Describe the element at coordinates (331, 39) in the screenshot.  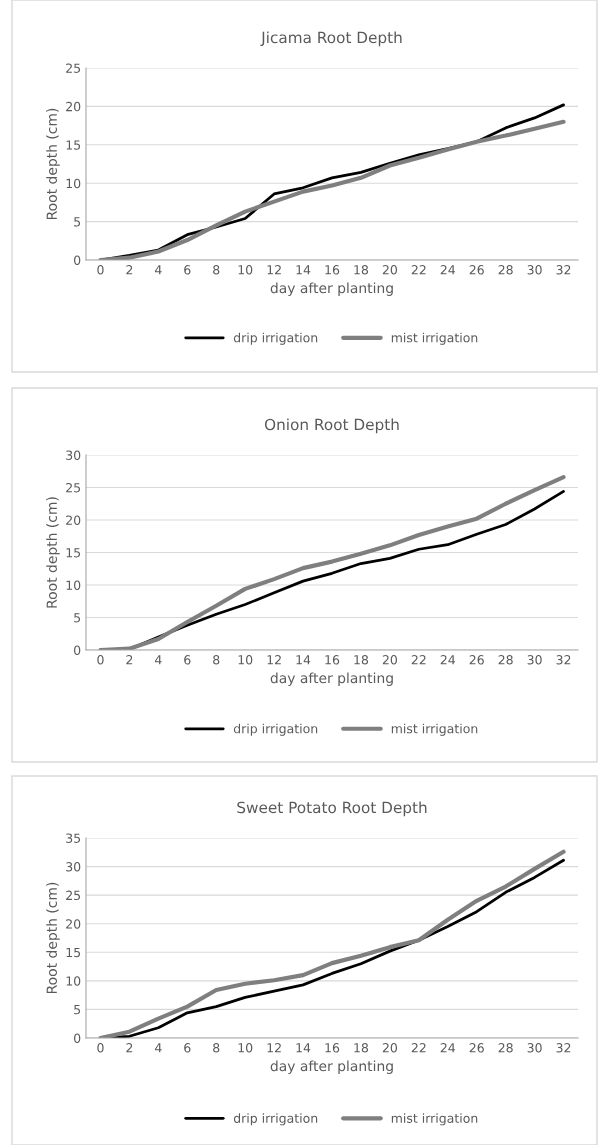
I see `chart-title: Jicama Root Depth` at that location.